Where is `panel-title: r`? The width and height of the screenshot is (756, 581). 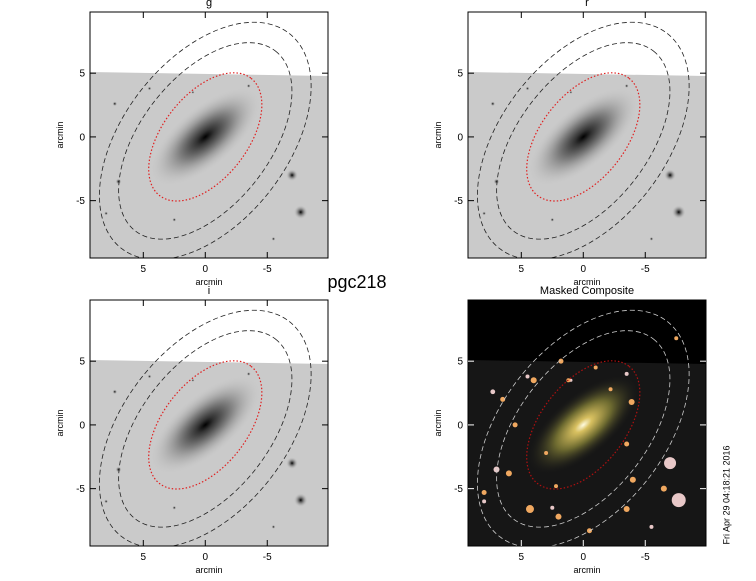 panel-title: r is located at coordinates (587, 4).